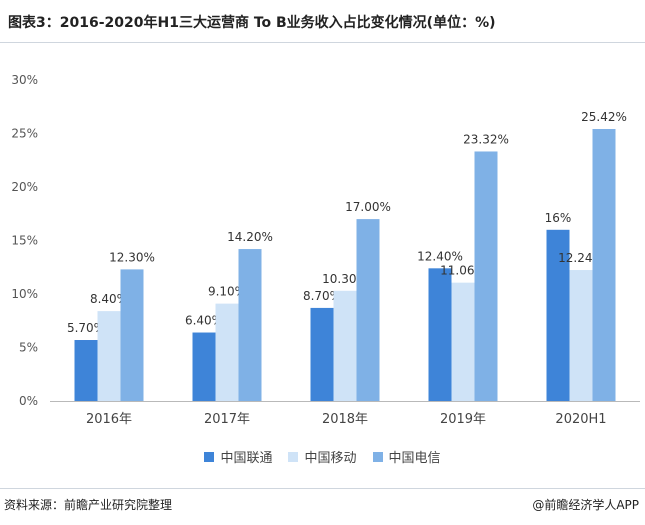 The width and height of the screenshot is (645, 525). What do you see at coordinates (86, 328) in the screenshot?
I see `data-label: 5.70%` at bounding box center [86, 328].